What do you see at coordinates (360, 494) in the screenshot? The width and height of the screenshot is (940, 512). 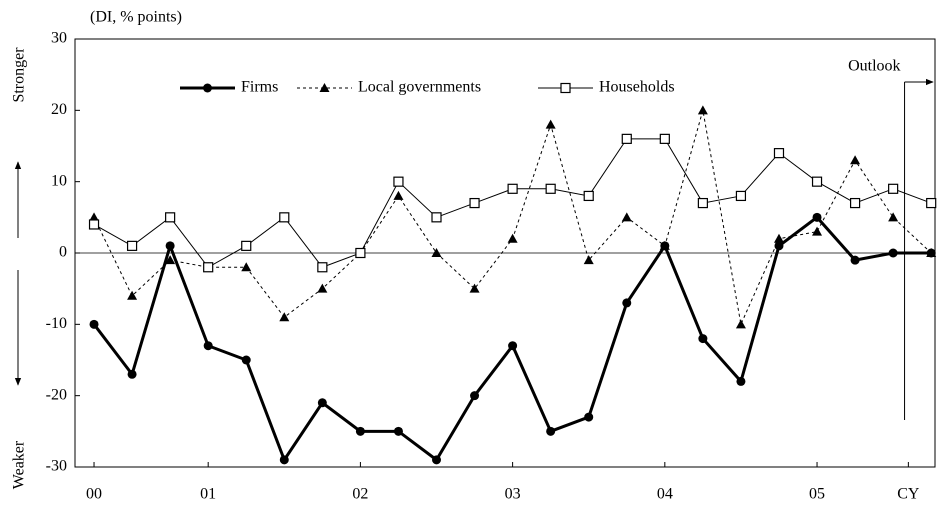 I see `x-tick-label: 02` at bounding box center [360, 494].